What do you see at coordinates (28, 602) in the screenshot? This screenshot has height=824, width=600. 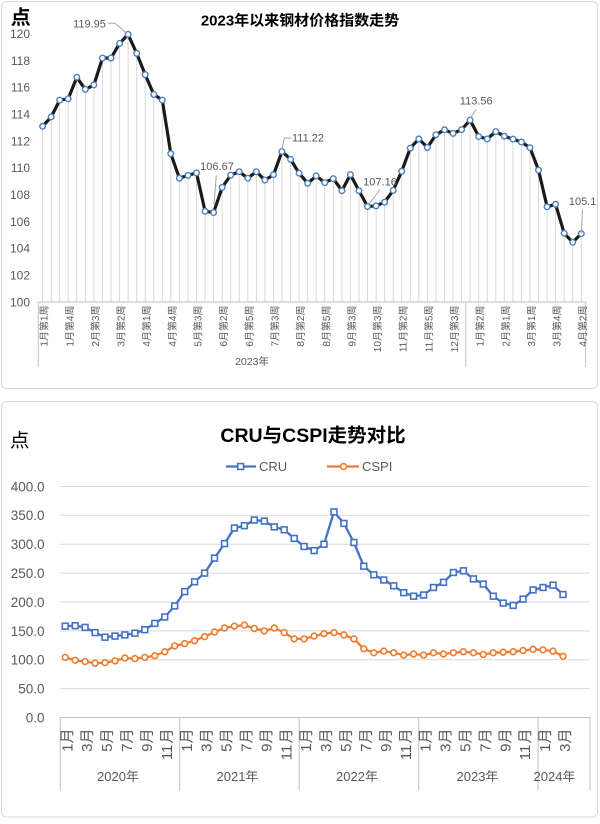 I see `svg-text: 200.0` at bounding box center [28, 602].